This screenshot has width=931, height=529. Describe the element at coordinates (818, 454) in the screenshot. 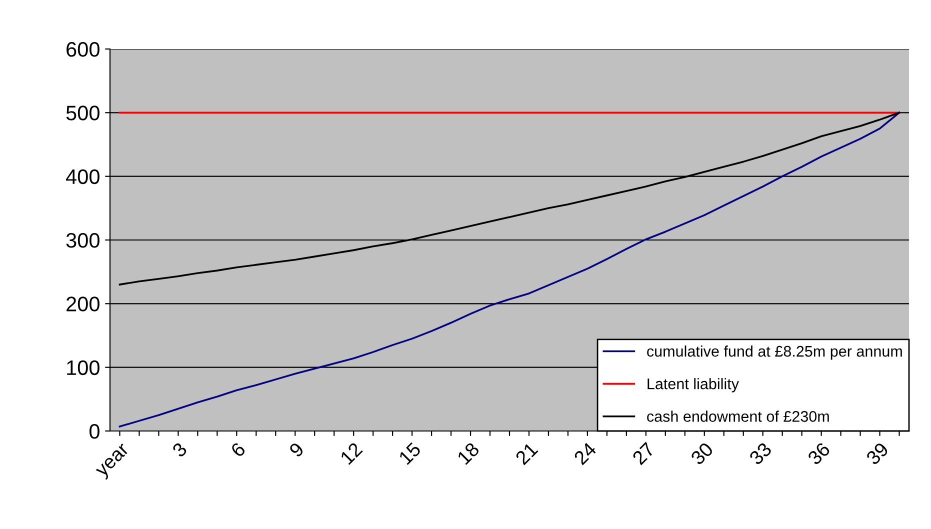

I see `x-tick-label: 36` at that location.